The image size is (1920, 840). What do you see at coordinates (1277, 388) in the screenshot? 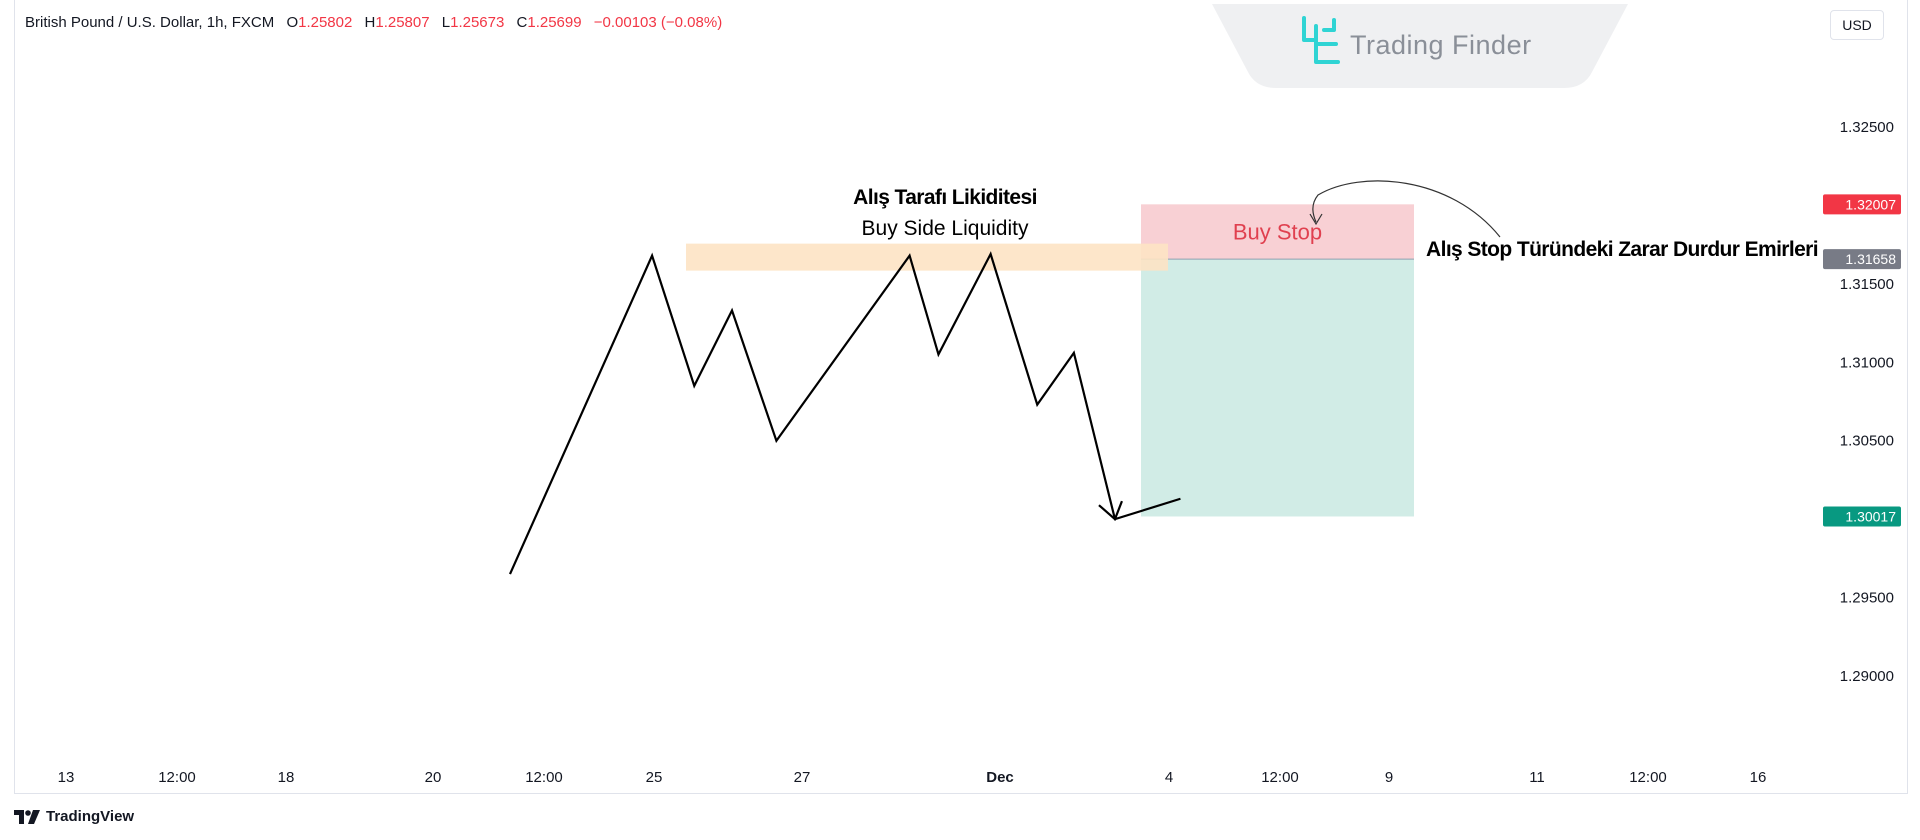
I see `take-profit-zone` at bounding box center [1277, 388].